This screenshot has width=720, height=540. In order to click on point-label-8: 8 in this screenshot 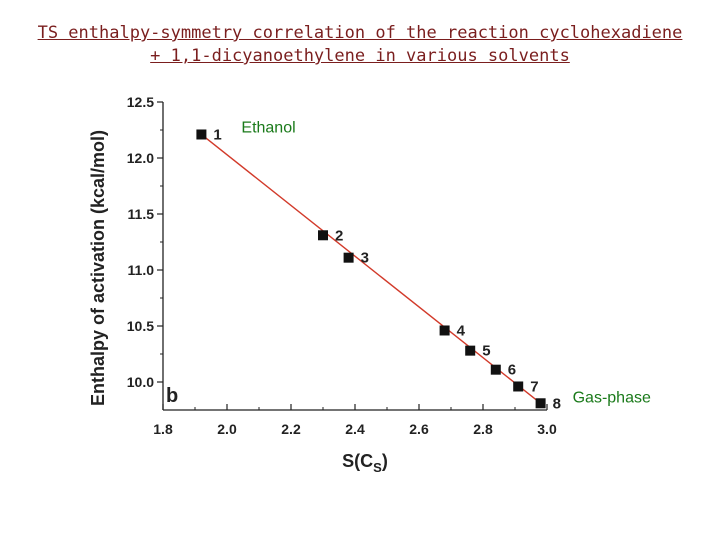, I will do `click(557, 403)`.